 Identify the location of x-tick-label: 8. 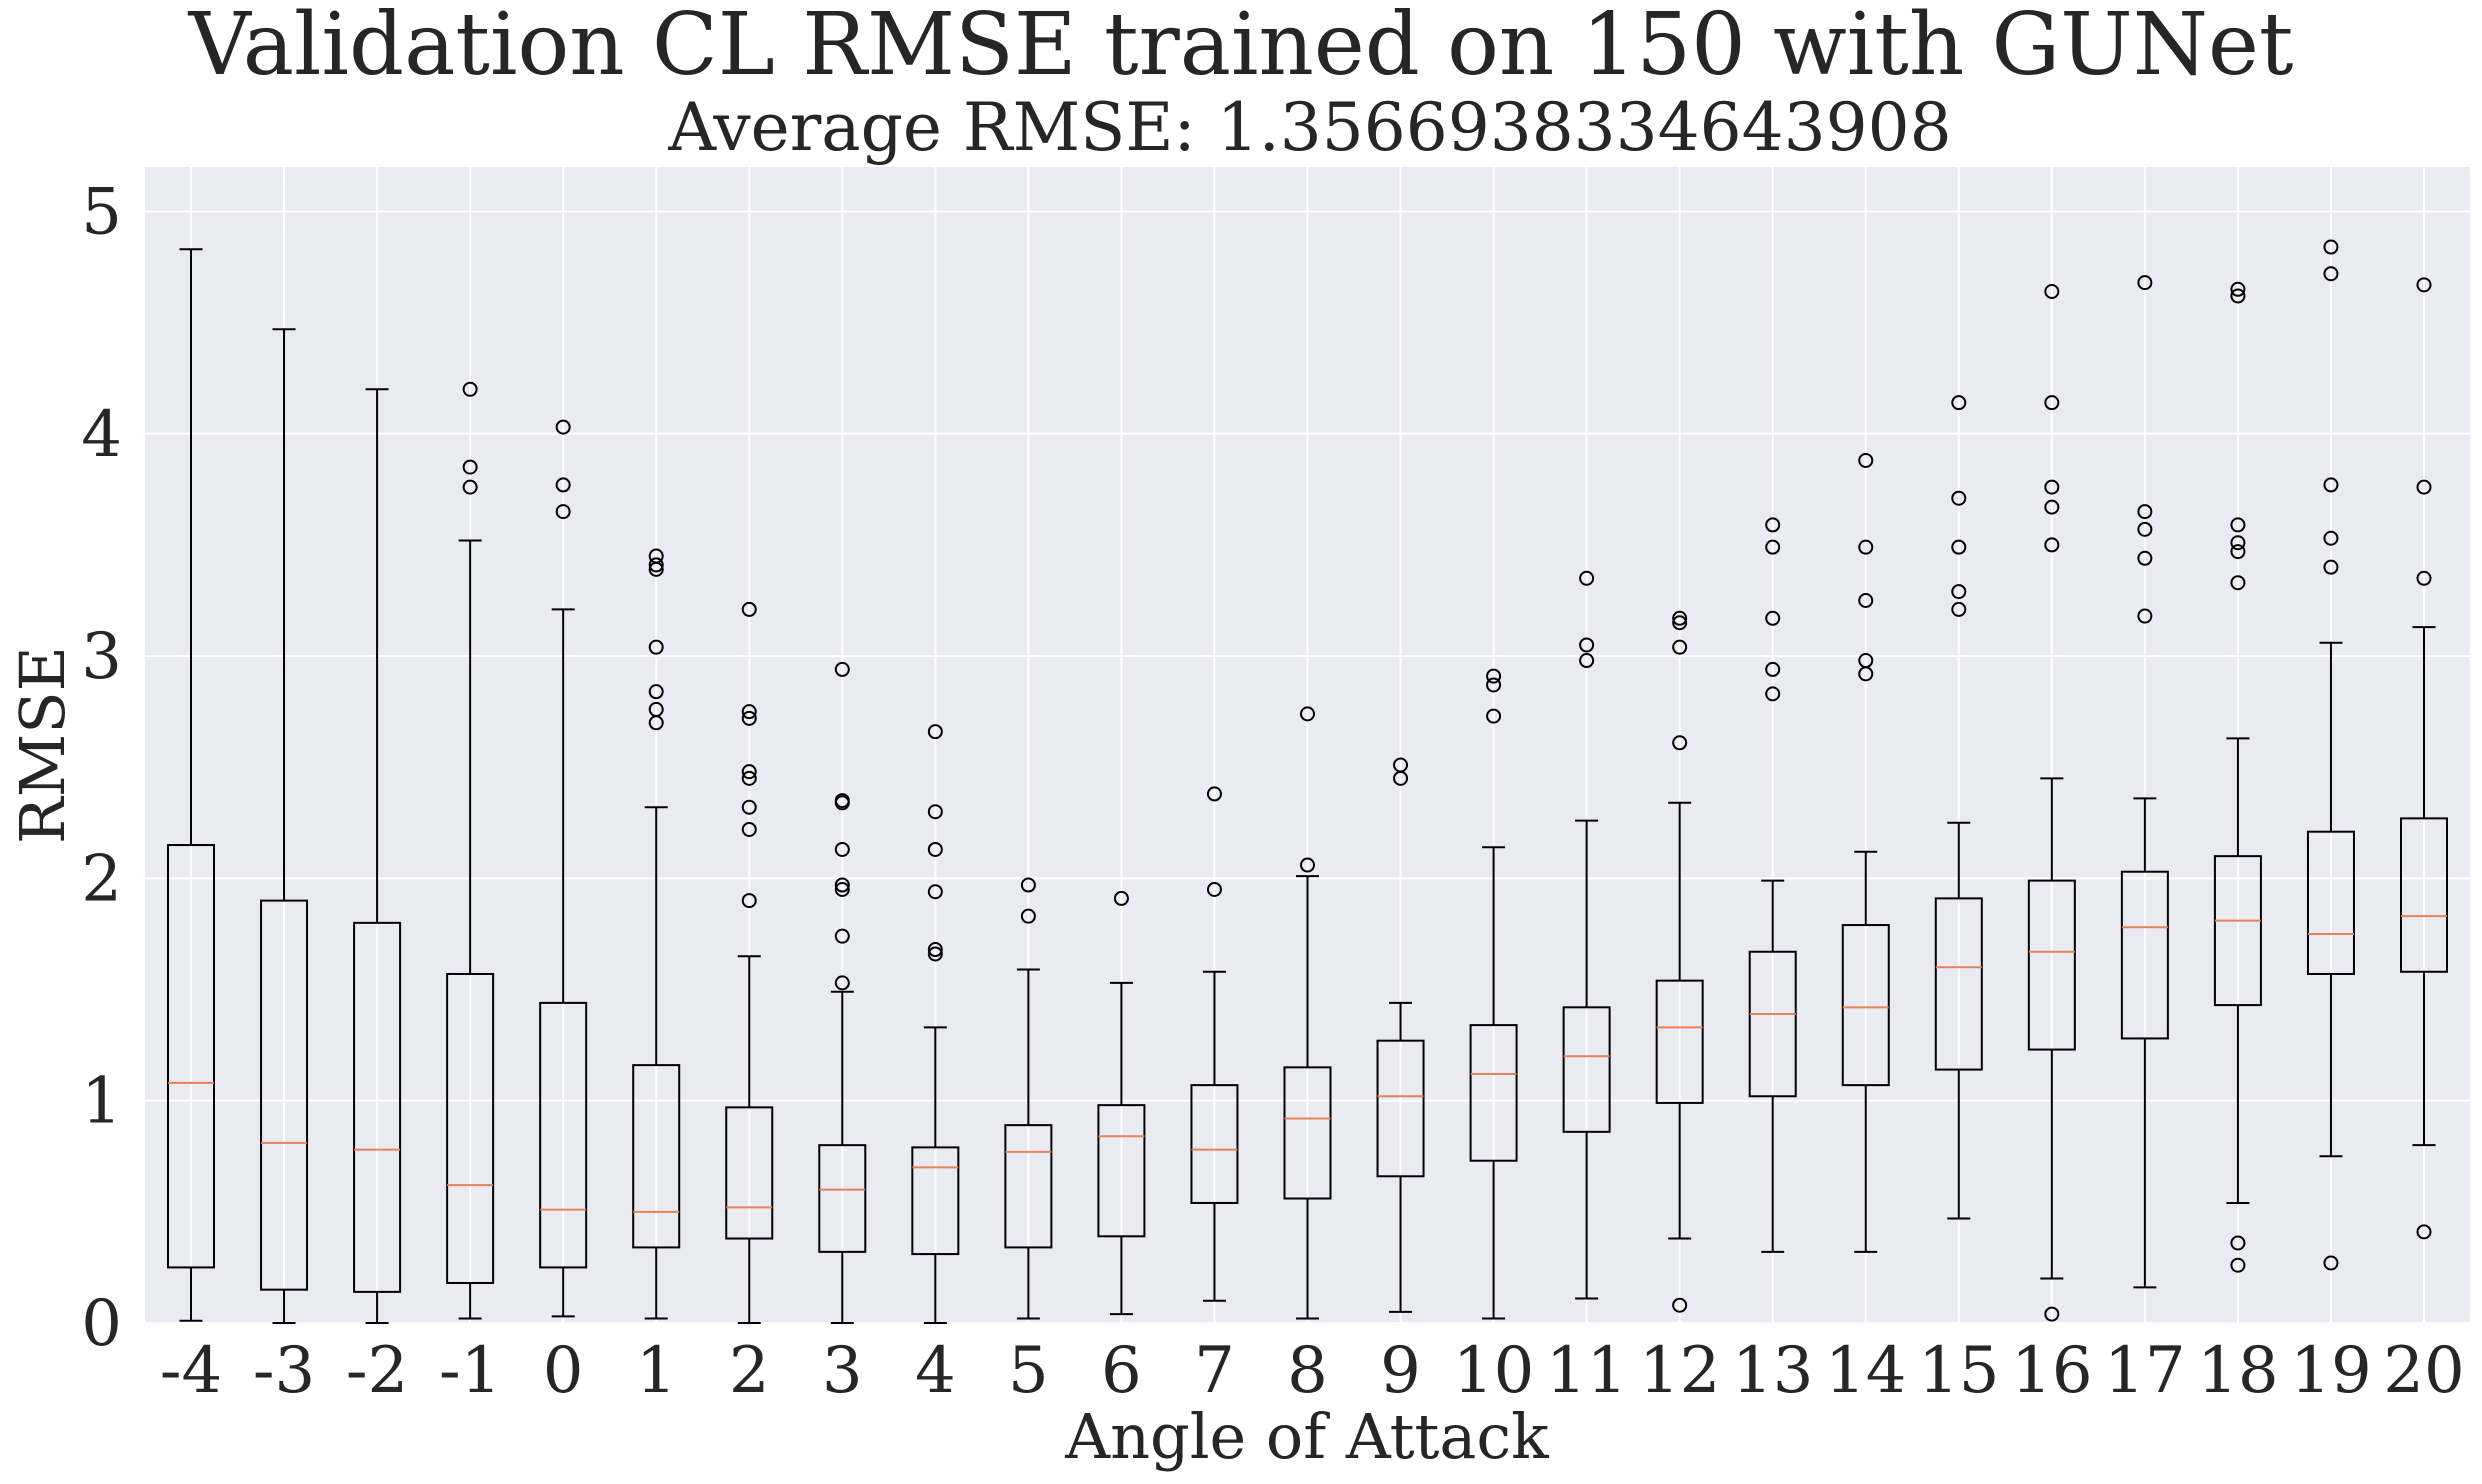
(1307, 1371).